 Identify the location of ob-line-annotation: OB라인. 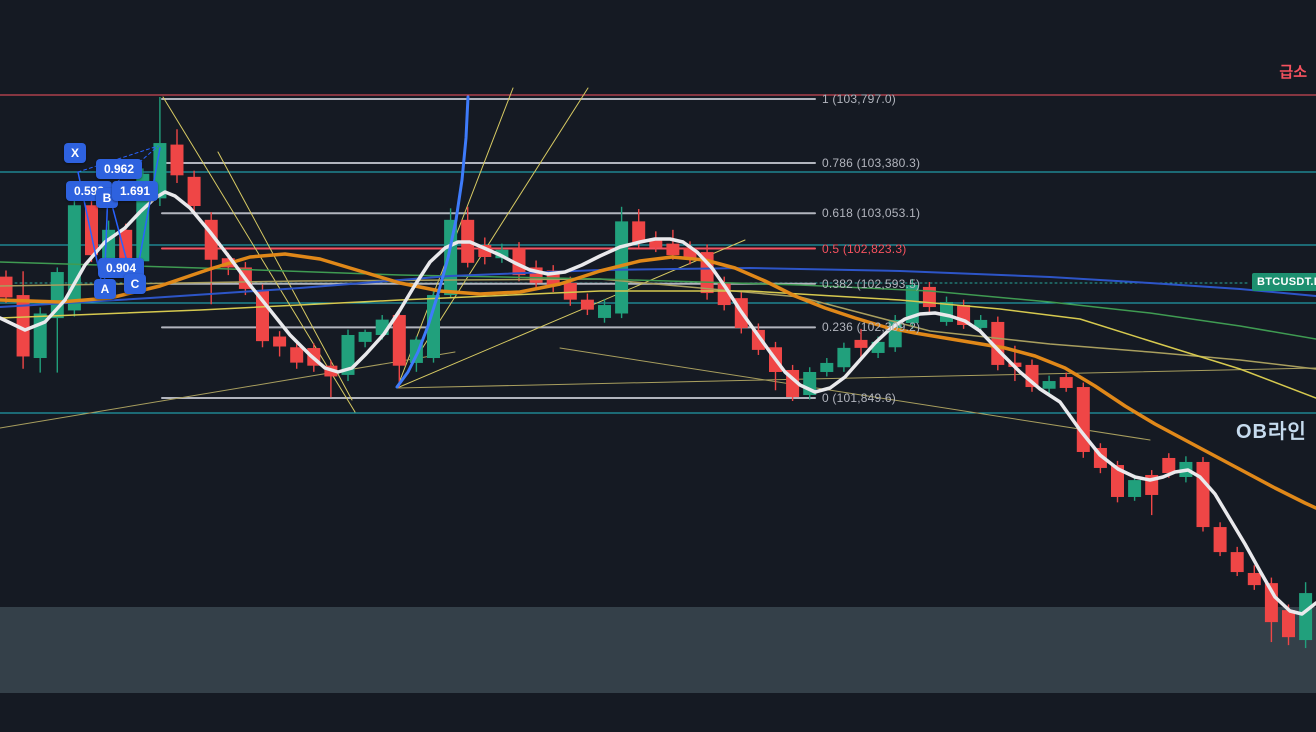
(1271, 432).